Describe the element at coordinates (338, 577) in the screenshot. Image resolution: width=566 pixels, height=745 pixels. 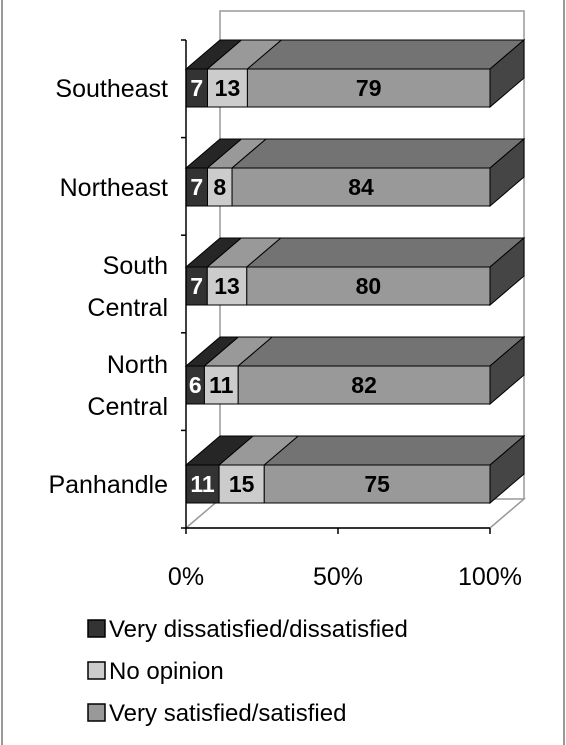
I see `x-tick-label-50: 50%` at that location.